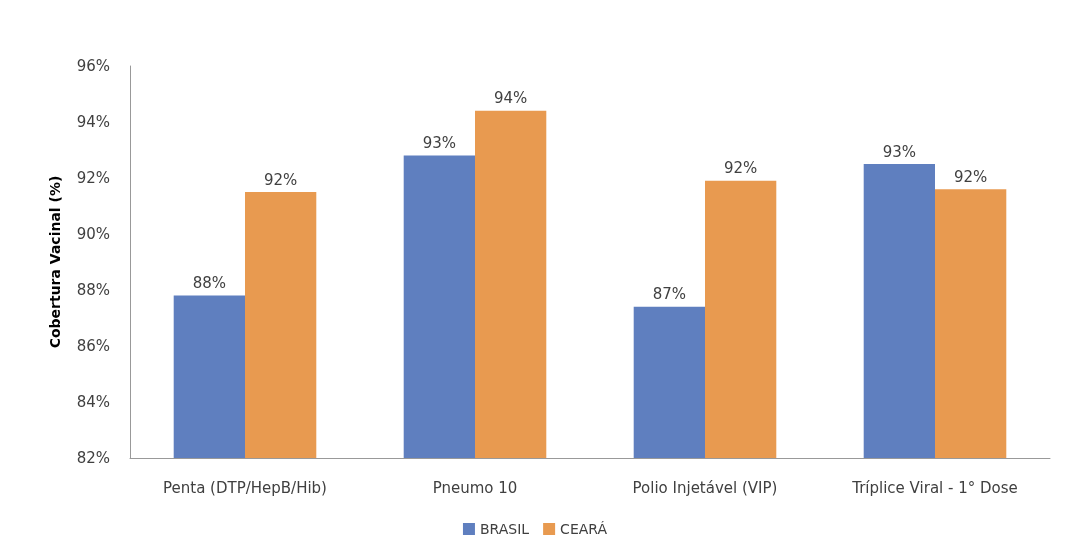 This screenshot has width=1070, height=543. I want to click on data-label: 87%, so click(669, 294).